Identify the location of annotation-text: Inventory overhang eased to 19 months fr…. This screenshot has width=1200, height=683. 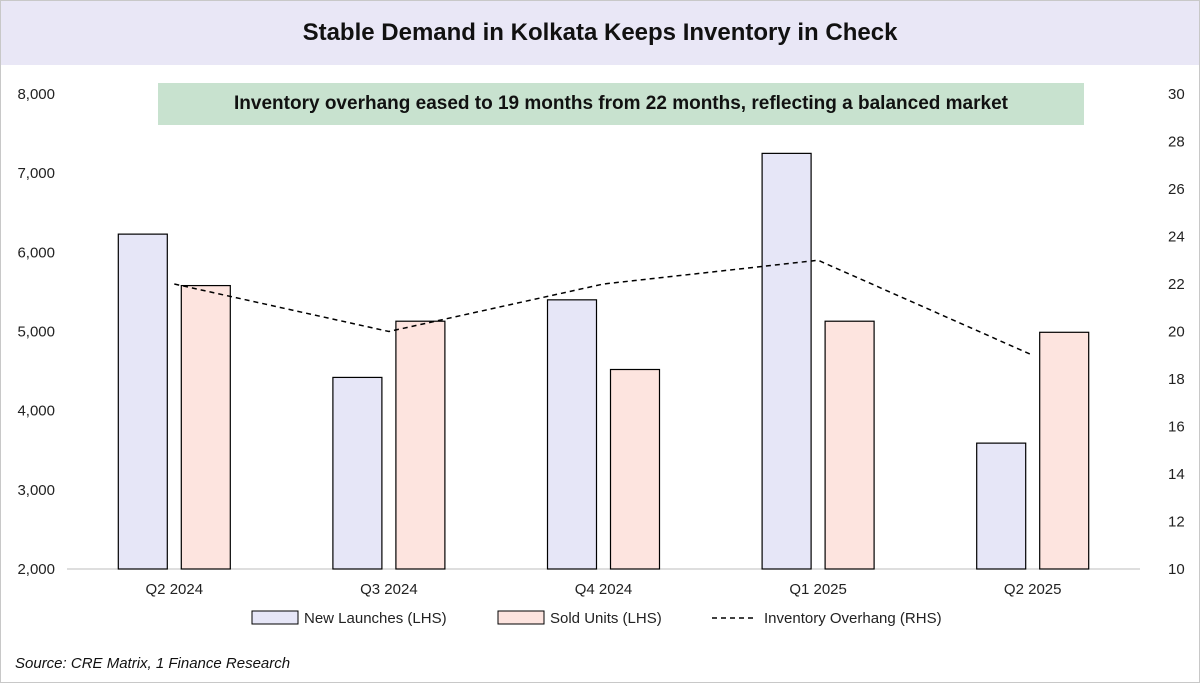
(621, 103).